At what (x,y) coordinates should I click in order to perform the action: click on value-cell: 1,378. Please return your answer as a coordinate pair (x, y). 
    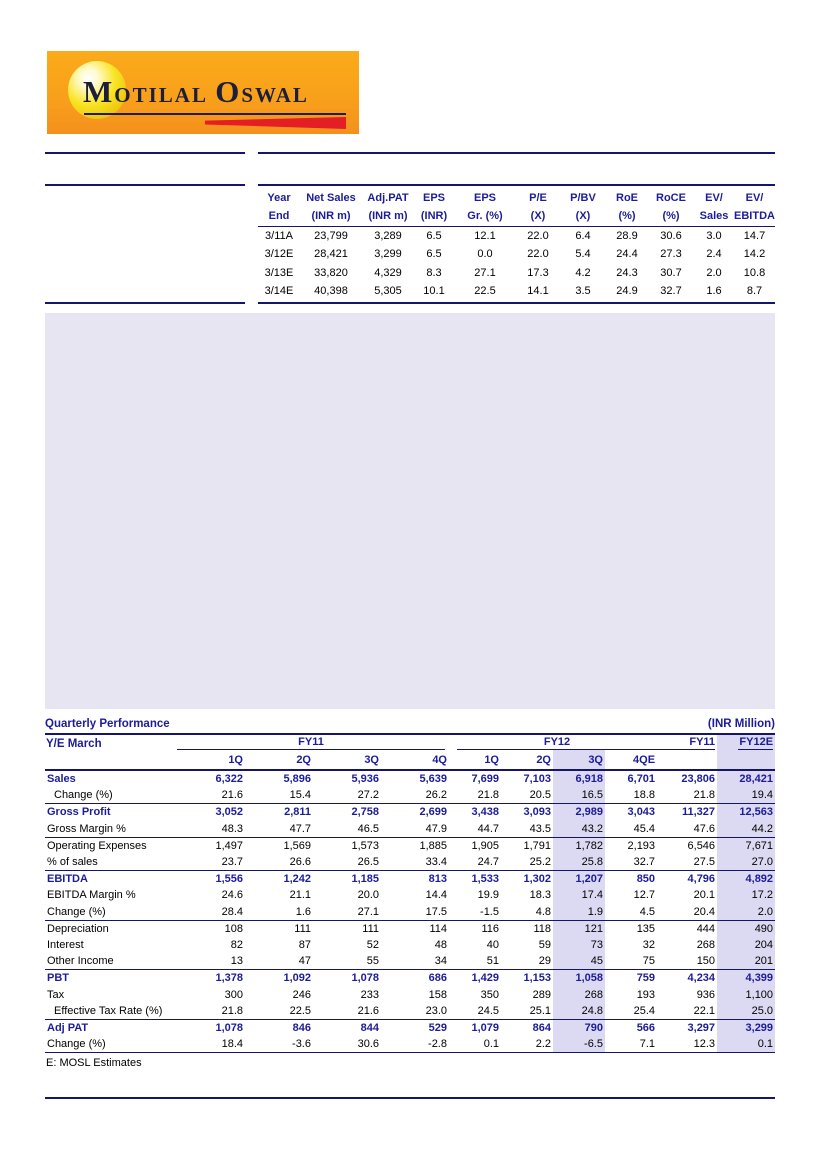
    Looking at the image, I should click on (229, 978).